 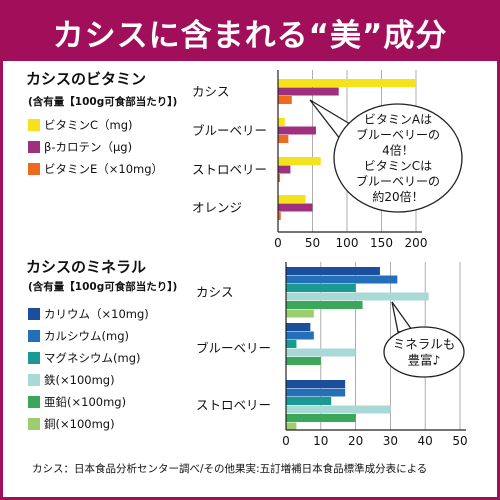 I want to click on mineral-tick-label: 30, so click(x=390, y=441).